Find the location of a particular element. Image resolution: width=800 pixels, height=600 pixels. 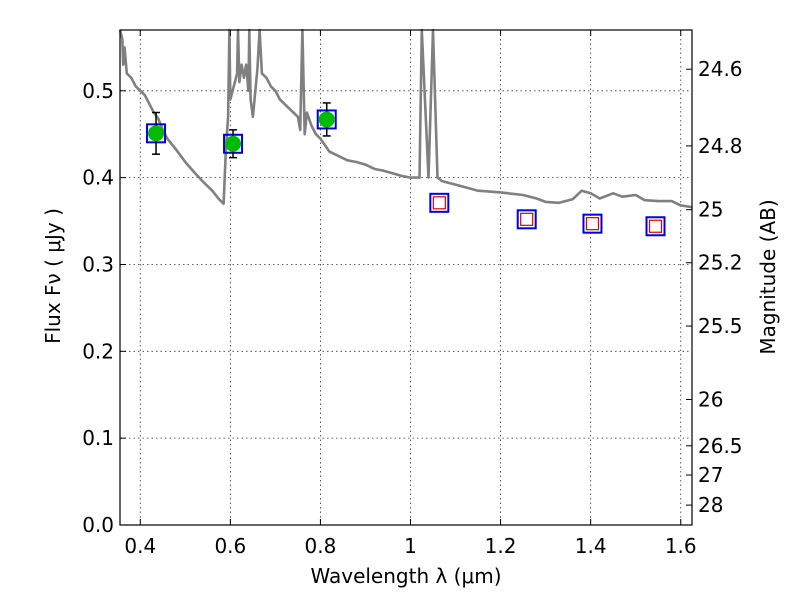

x-tick-label: 1.6 is located at coordinates (681, 546).